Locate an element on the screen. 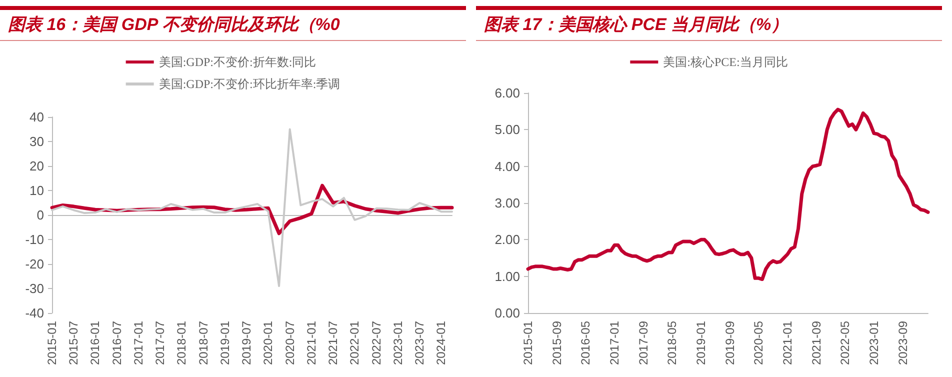 The width and height of the screenshot is (952, 377). x-tick-label: 2020-05 is located at coordinates (759, 343).